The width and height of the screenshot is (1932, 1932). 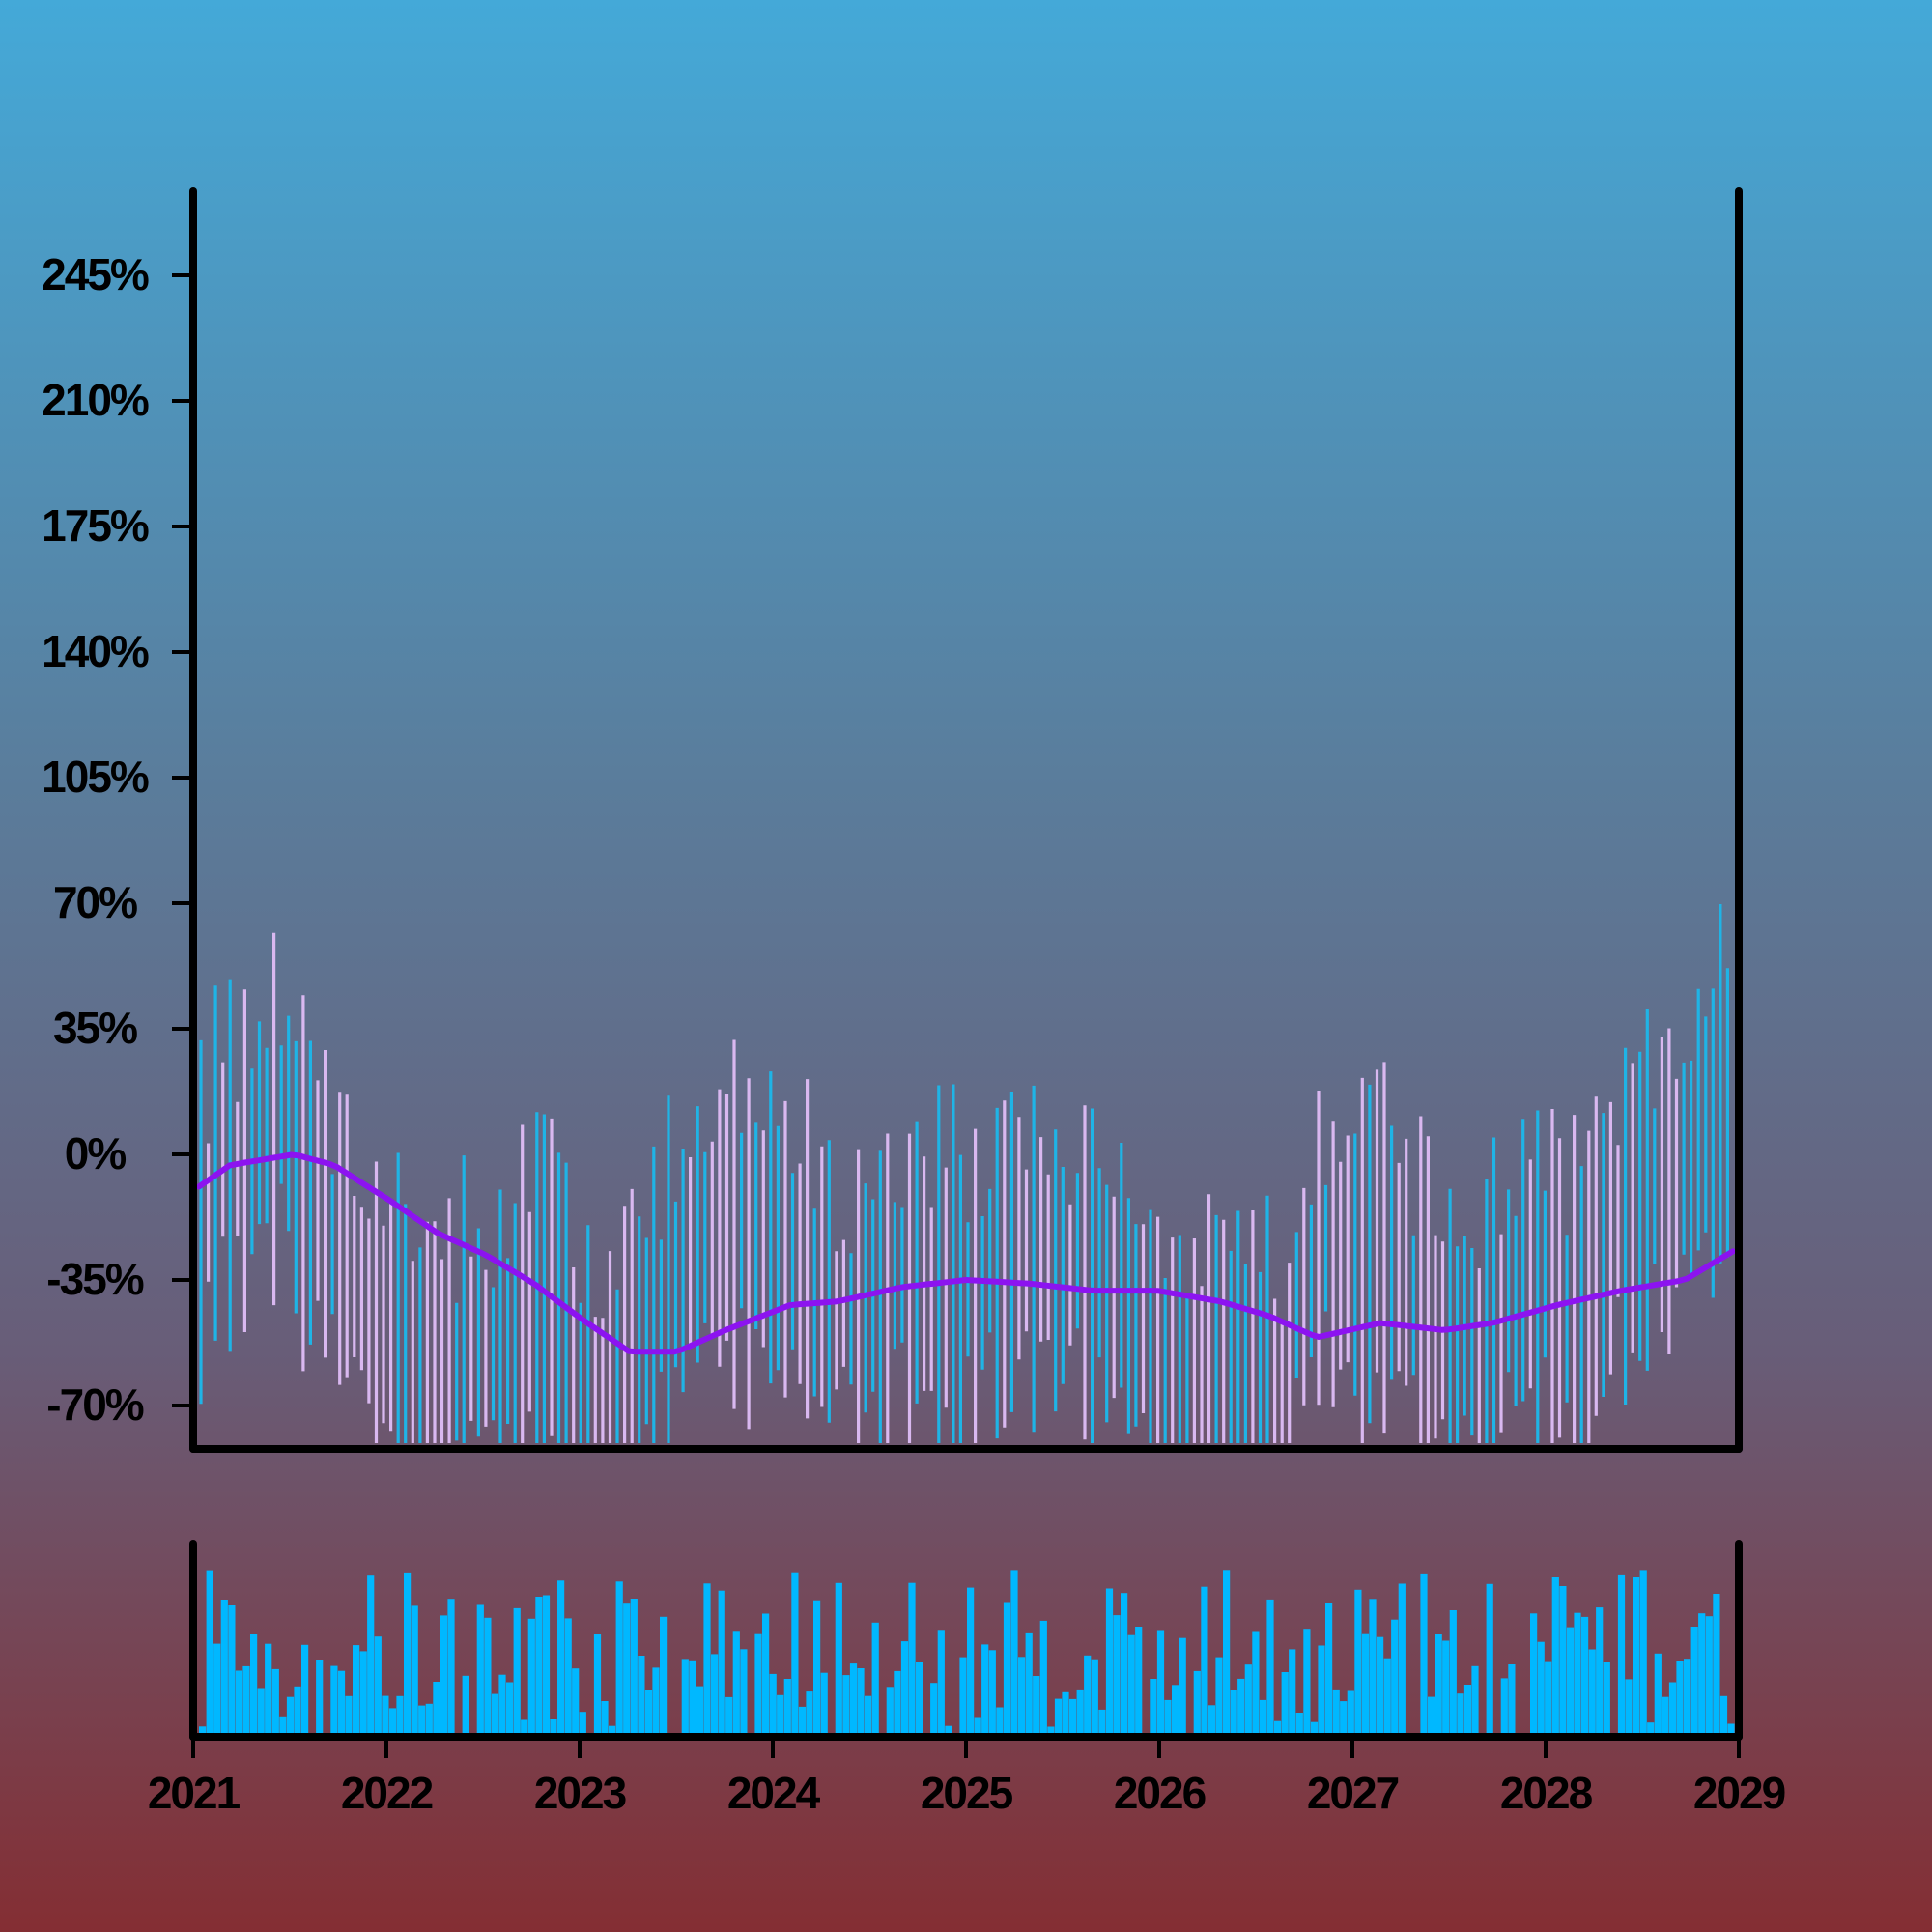 I want to click on x-tick-label: 2028, so click(x=1546, y=1793).